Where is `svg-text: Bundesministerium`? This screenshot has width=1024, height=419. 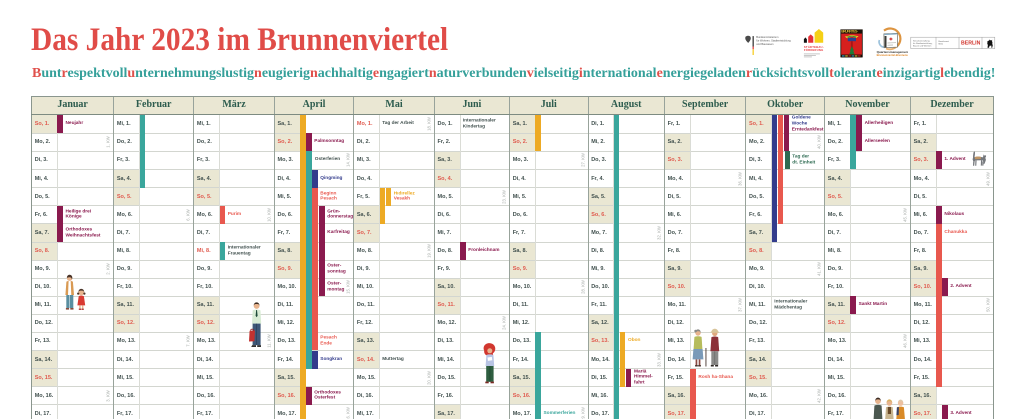
svg-text: Bundesministerium is located at coordinates (767, 37).